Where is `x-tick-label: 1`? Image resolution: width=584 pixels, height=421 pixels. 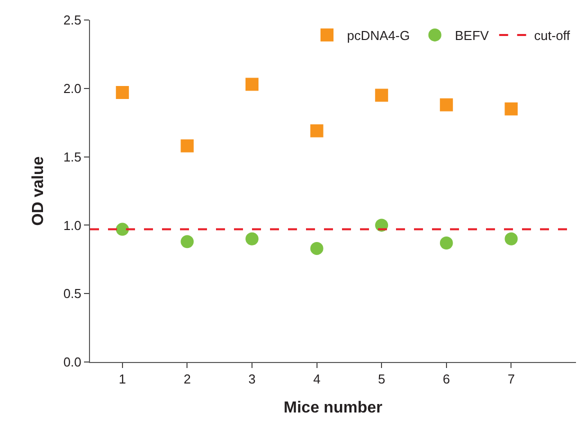
x-tick-label: 1 is located at coordinates (122, 379).